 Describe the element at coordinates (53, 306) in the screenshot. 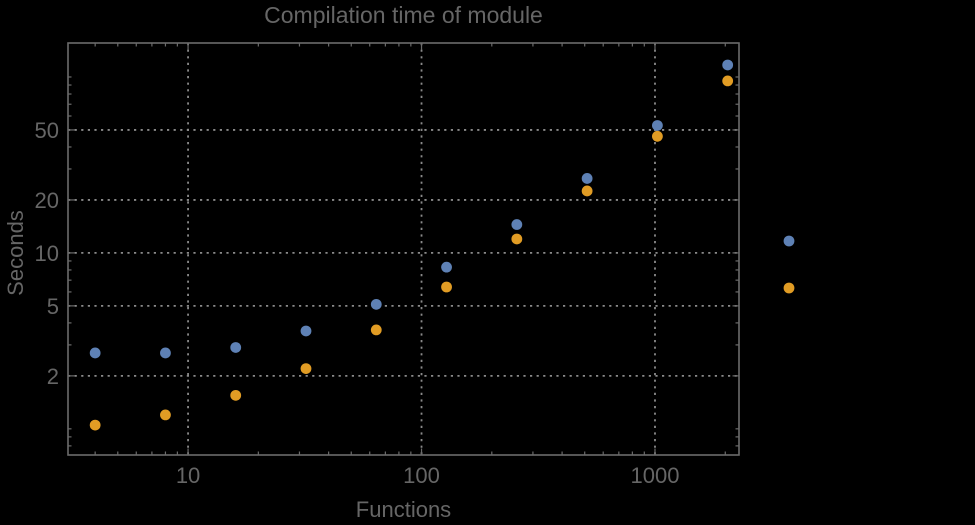

I see `y-tick-label: 5` at that location.